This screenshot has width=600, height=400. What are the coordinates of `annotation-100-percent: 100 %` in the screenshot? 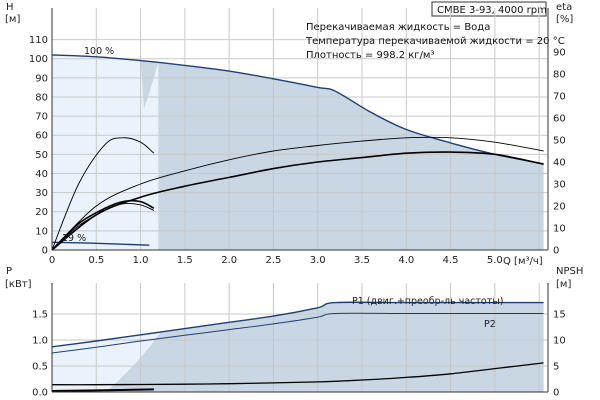 It's located at (99, 51).